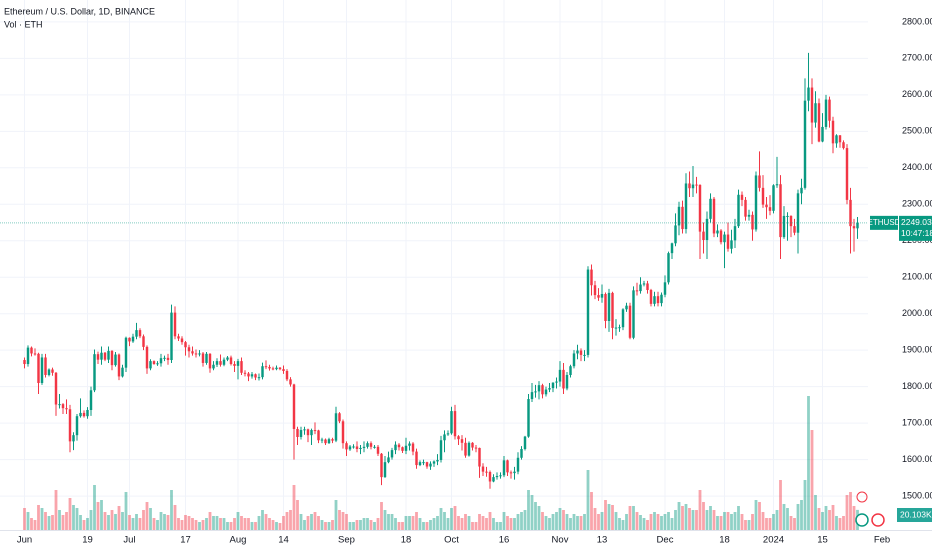 This screenshot has height=550, width=932. I want to click on lightning-icon, so click(862, 497).